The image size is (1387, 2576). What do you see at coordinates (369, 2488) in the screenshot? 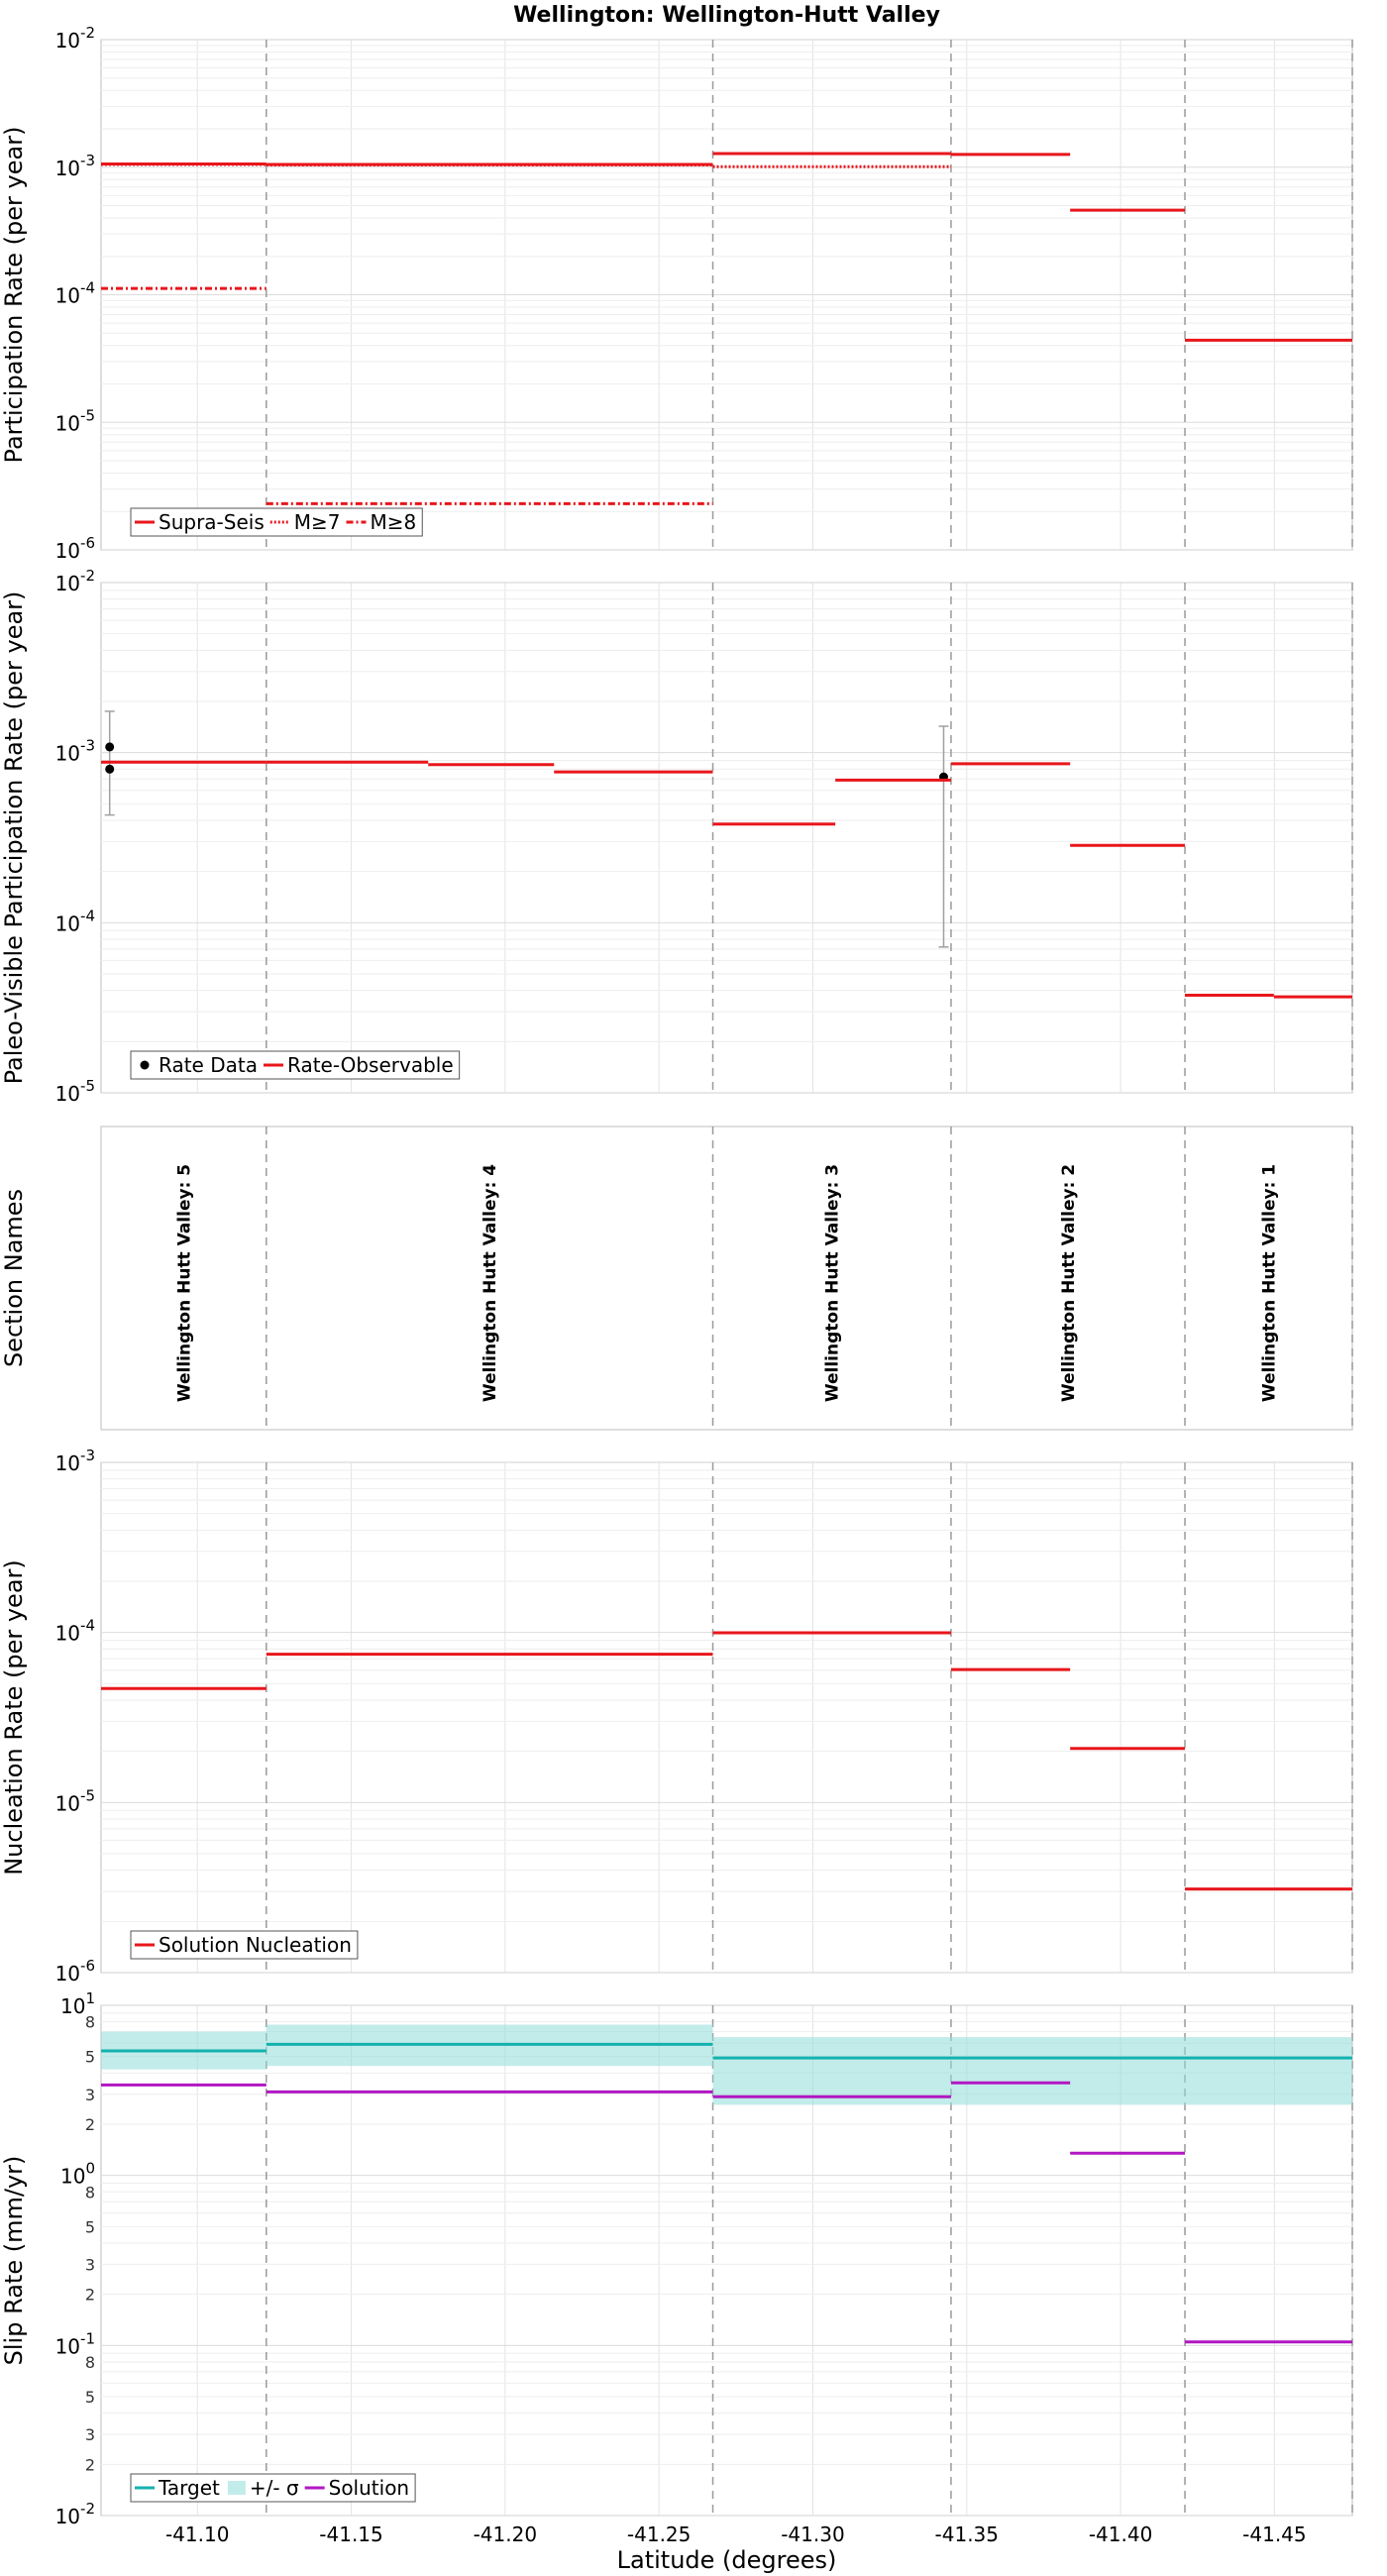
I see `legend-label: Solution` at bounding box center [369, 2488].